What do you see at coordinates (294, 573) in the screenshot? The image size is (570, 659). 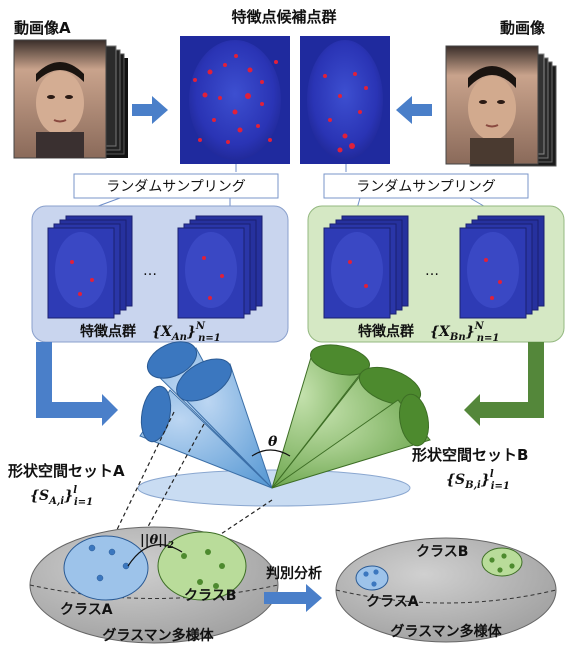 I see `discriminant-label: 判別分析` at bounding box center [294, 573].